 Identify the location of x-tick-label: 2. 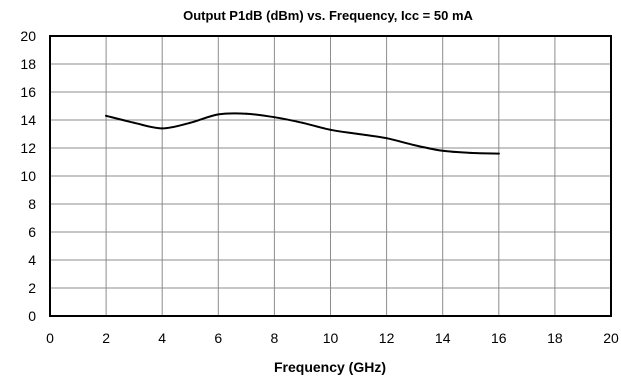
(106, 338).